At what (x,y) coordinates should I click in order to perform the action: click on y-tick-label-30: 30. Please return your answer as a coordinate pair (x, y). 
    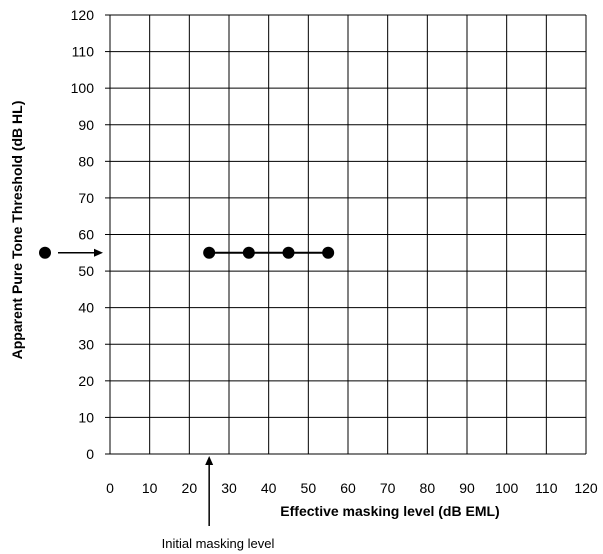
    Looking at the image, I should click on (86, 344).